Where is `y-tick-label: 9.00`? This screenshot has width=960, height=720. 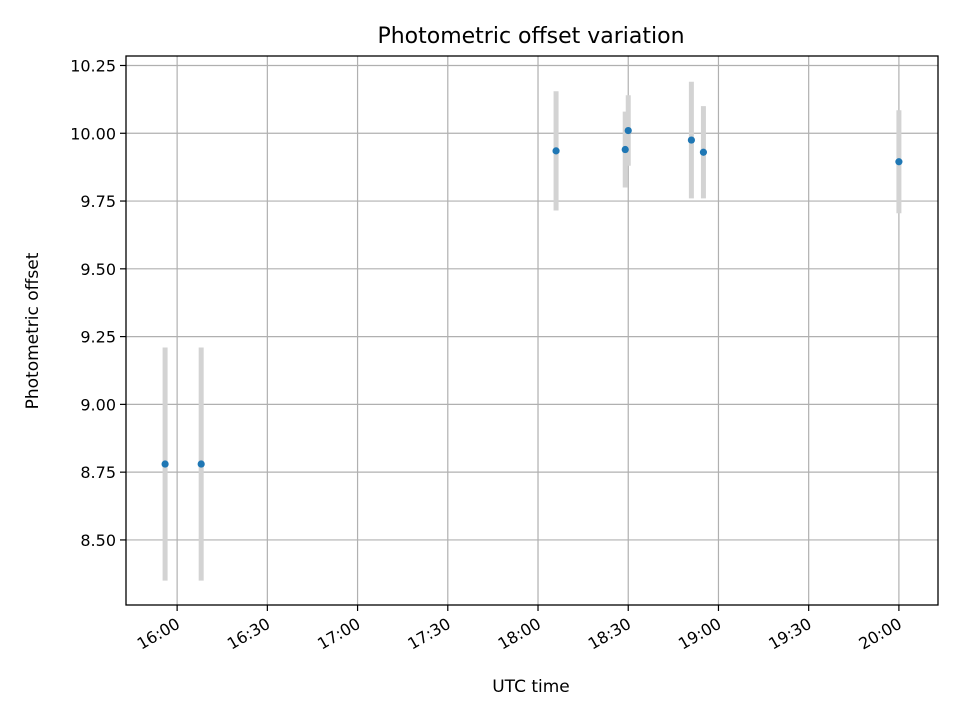 y-tick-label: 9.00 is located at coordinates (98, 404).